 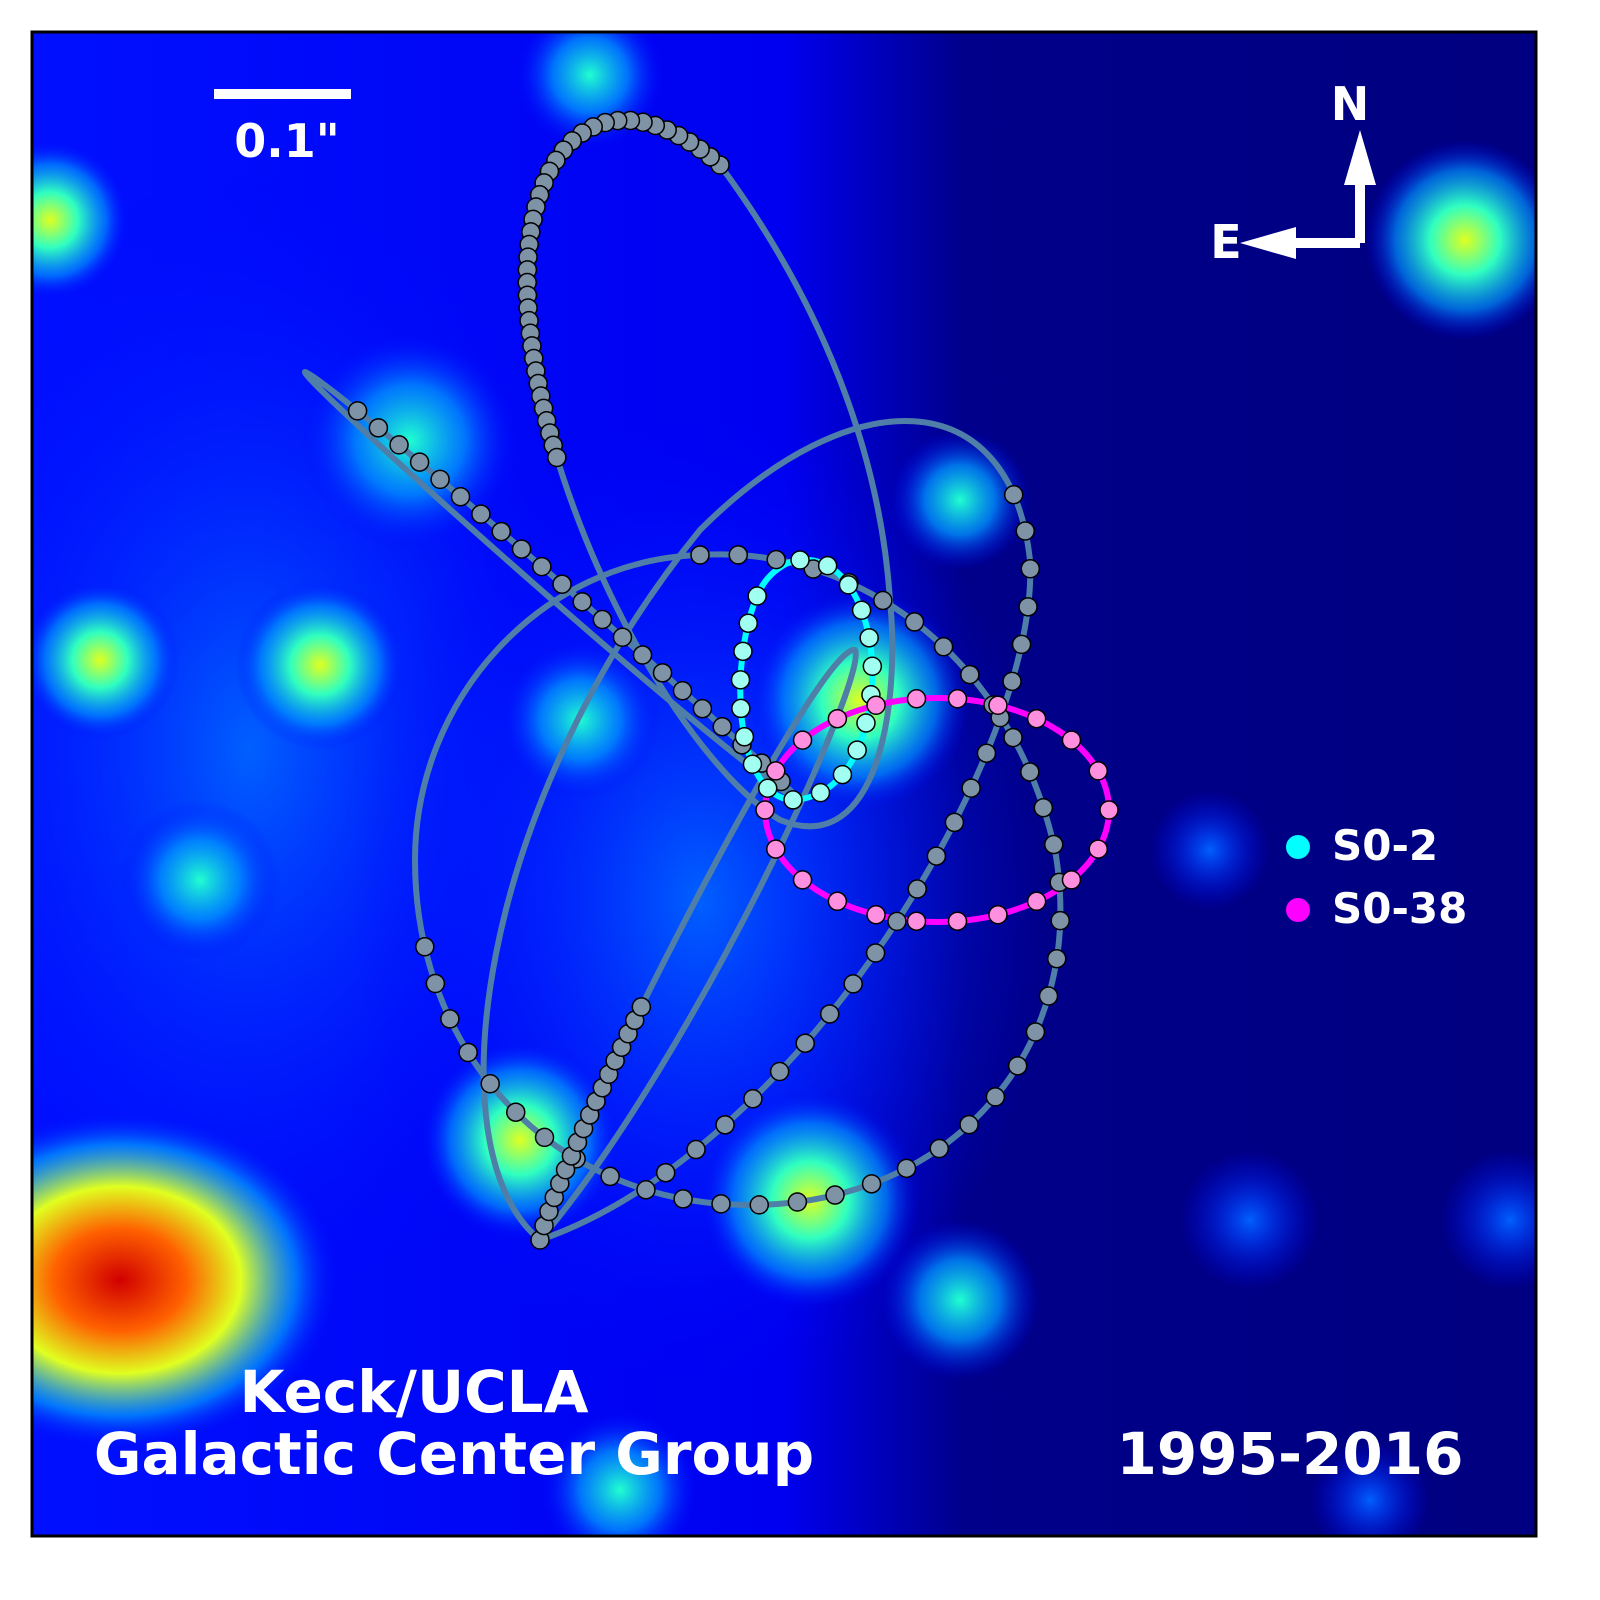 What do you see at coordinates (1290, 1454) in the screenshot?
I see `date-range: 1995-2016` at bounding box center [1290, 1454].